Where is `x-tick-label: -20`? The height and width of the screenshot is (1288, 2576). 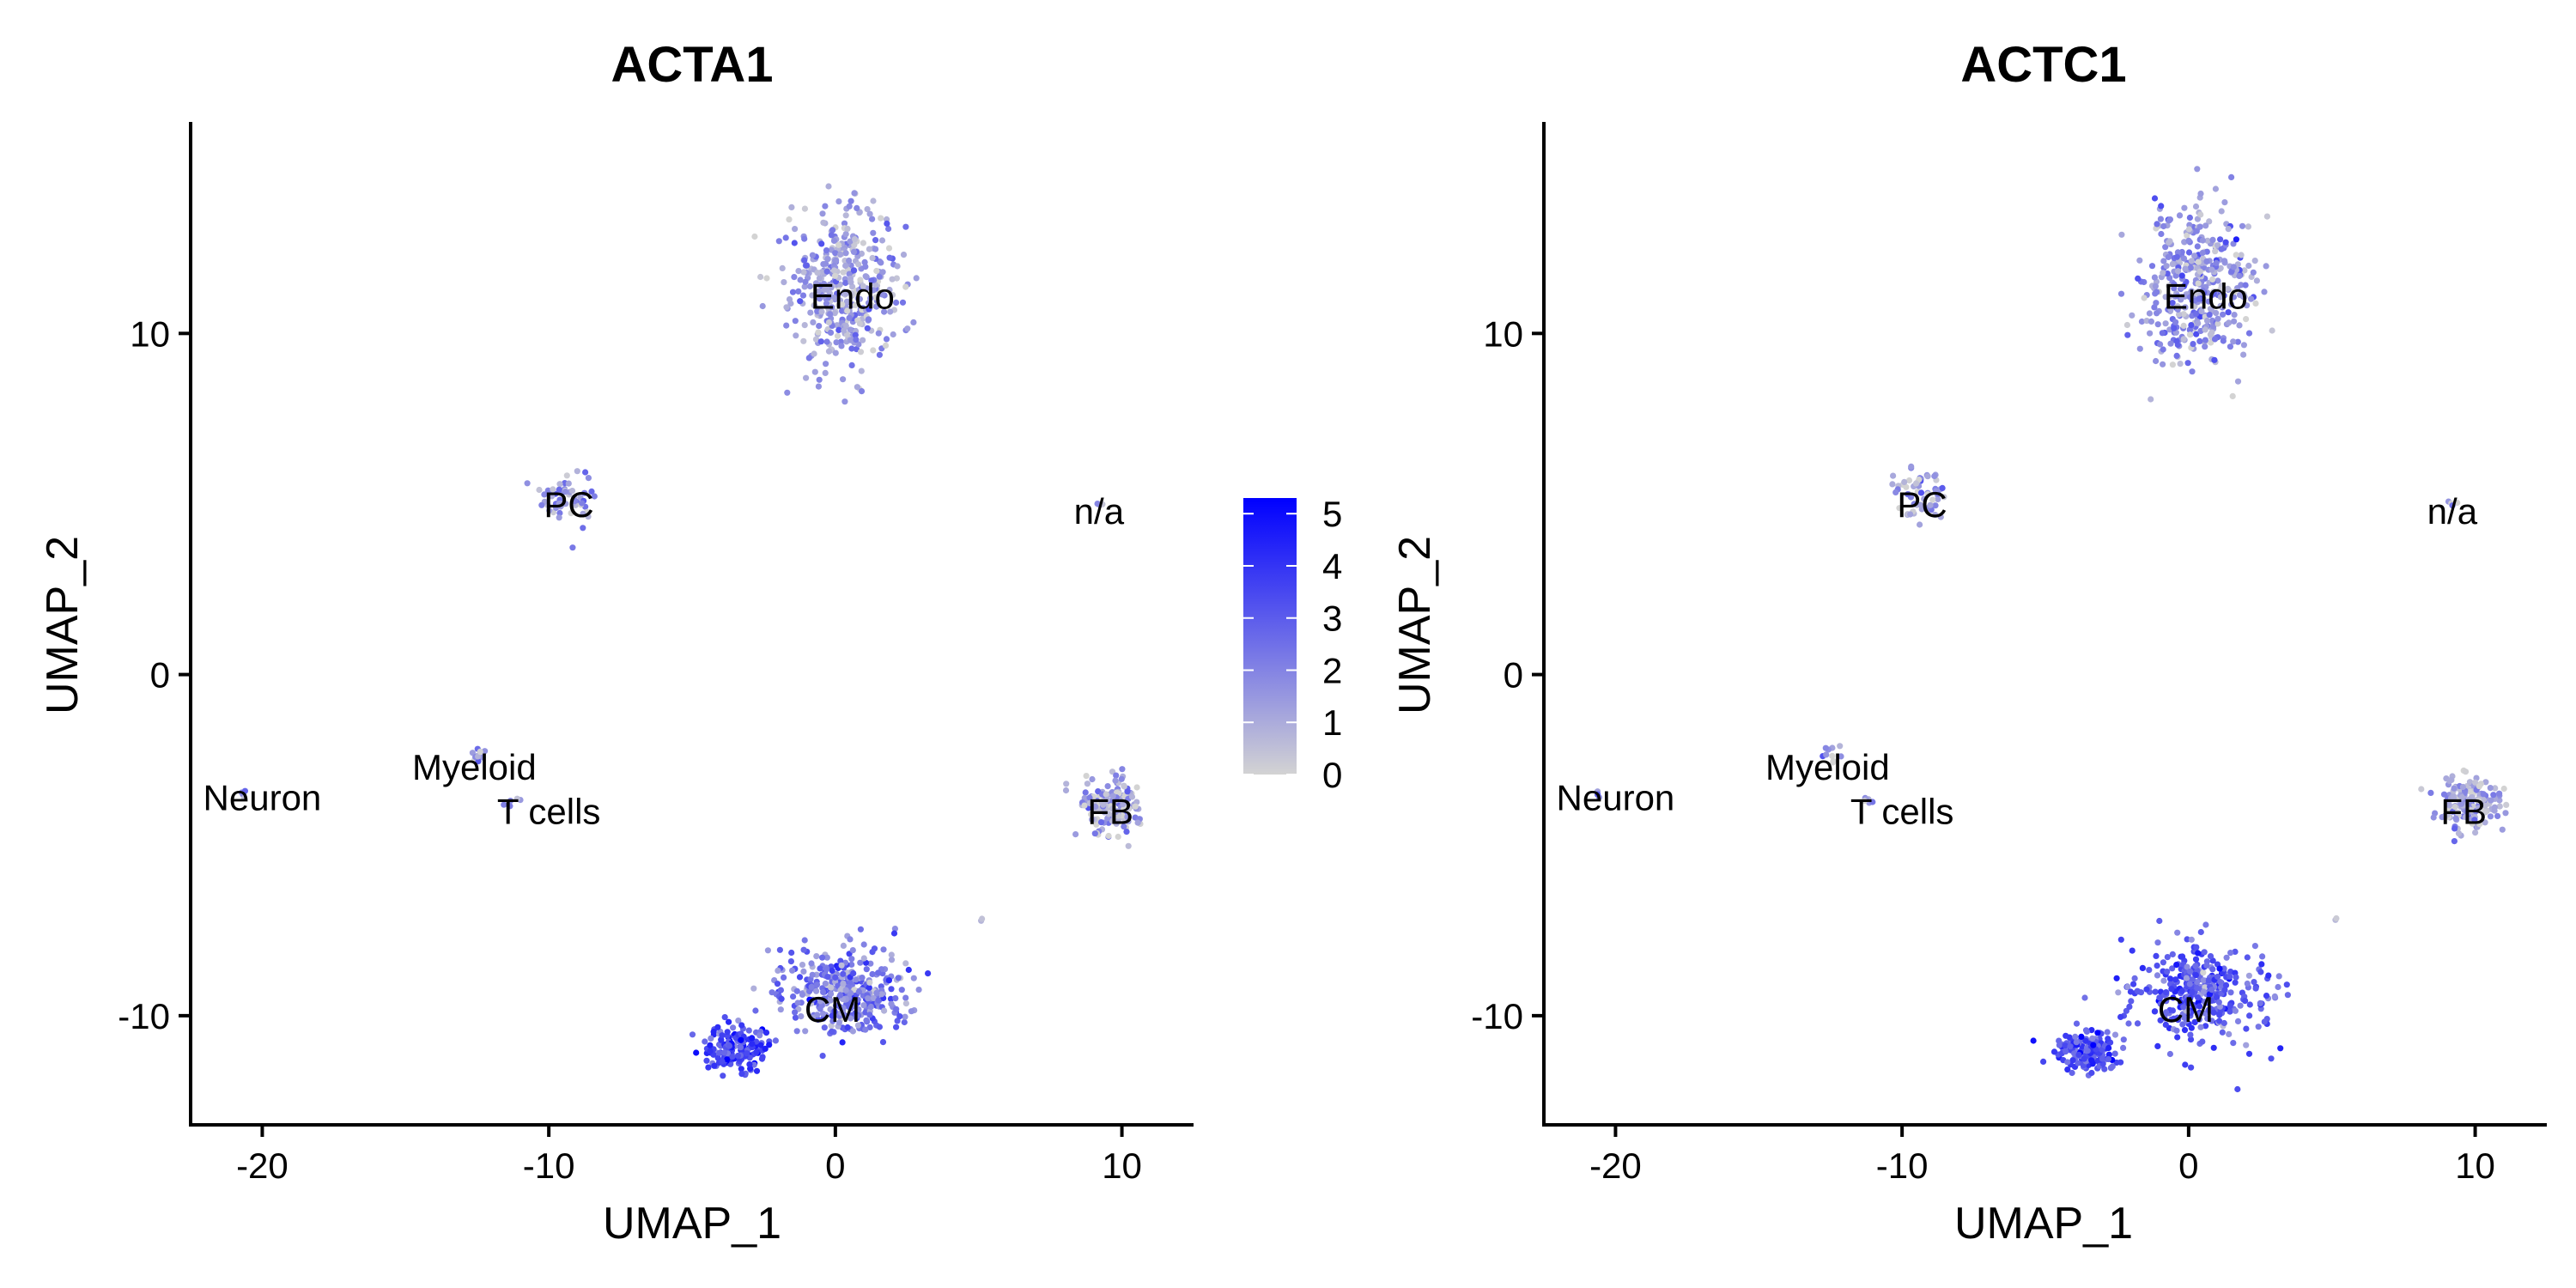
x-tick-label: -20 is located at coordinates (262, 1166).